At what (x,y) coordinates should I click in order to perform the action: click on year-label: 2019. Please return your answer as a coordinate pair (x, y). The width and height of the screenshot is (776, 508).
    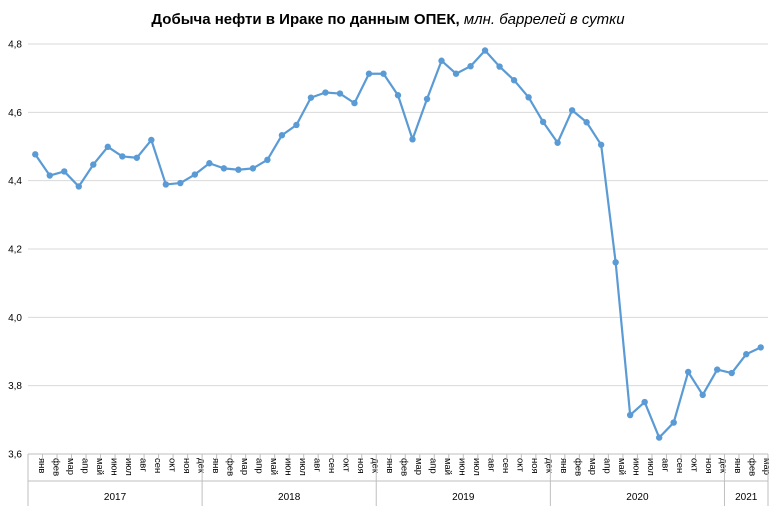
    Looking at the image, I should click on (463, 497).